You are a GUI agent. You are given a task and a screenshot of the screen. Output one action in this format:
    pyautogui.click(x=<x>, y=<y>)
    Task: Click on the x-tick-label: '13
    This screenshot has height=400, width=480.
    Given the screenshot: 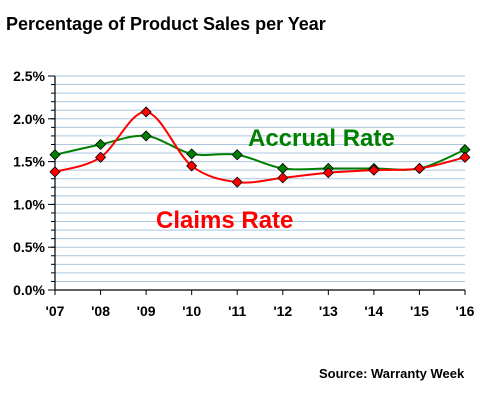 What is the action you would take?
    pyautogui.click(x=328, y=311)
    